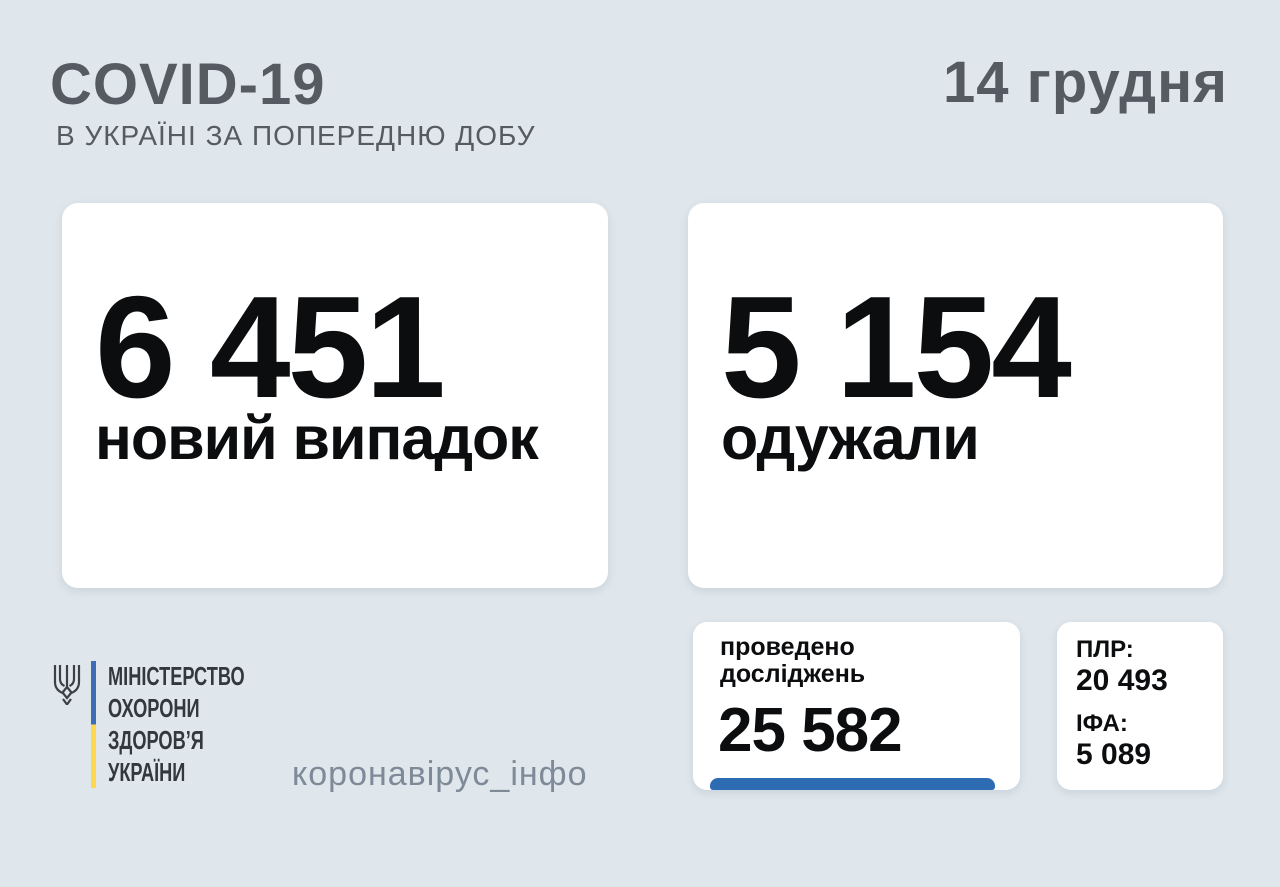 This screenshot has height=887, width=1280. What do you see at coordinates (1122, 680) in the screenshot?
I see `pcr-value: 20 493` at bounding box center [1122, 680].